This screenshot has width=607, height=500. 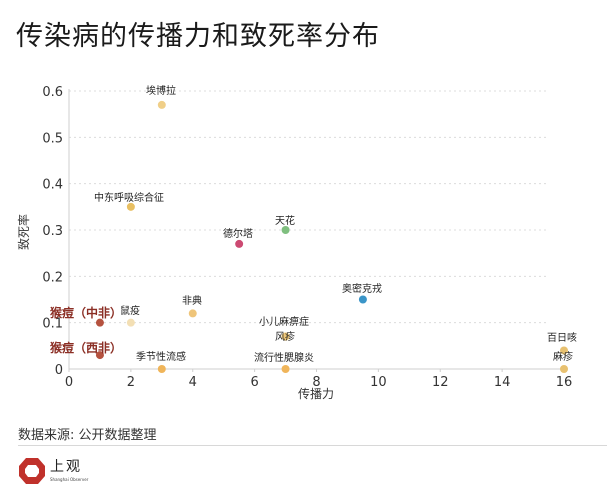 I want to click on x-tick-label: 6, so click(x=254, y=382).